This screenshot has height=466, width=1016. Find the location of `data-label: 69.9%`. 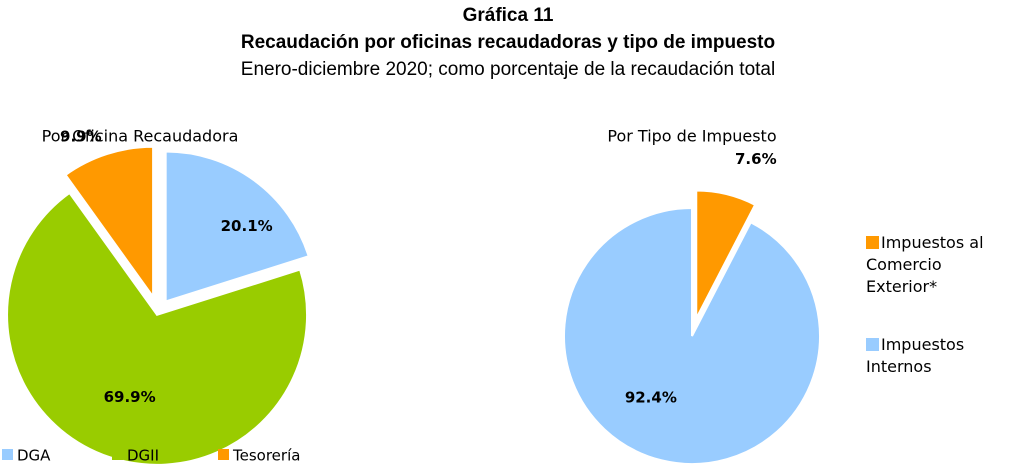

data-label: 69.9% is located at coordinates (130, 397).